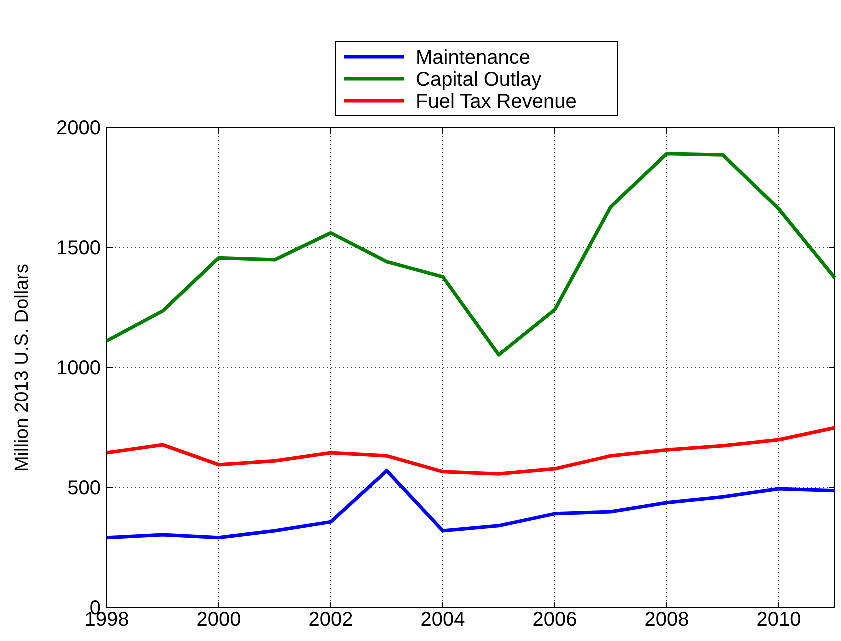  I want to click on x-tick-label: 2004, so click(443, 620).